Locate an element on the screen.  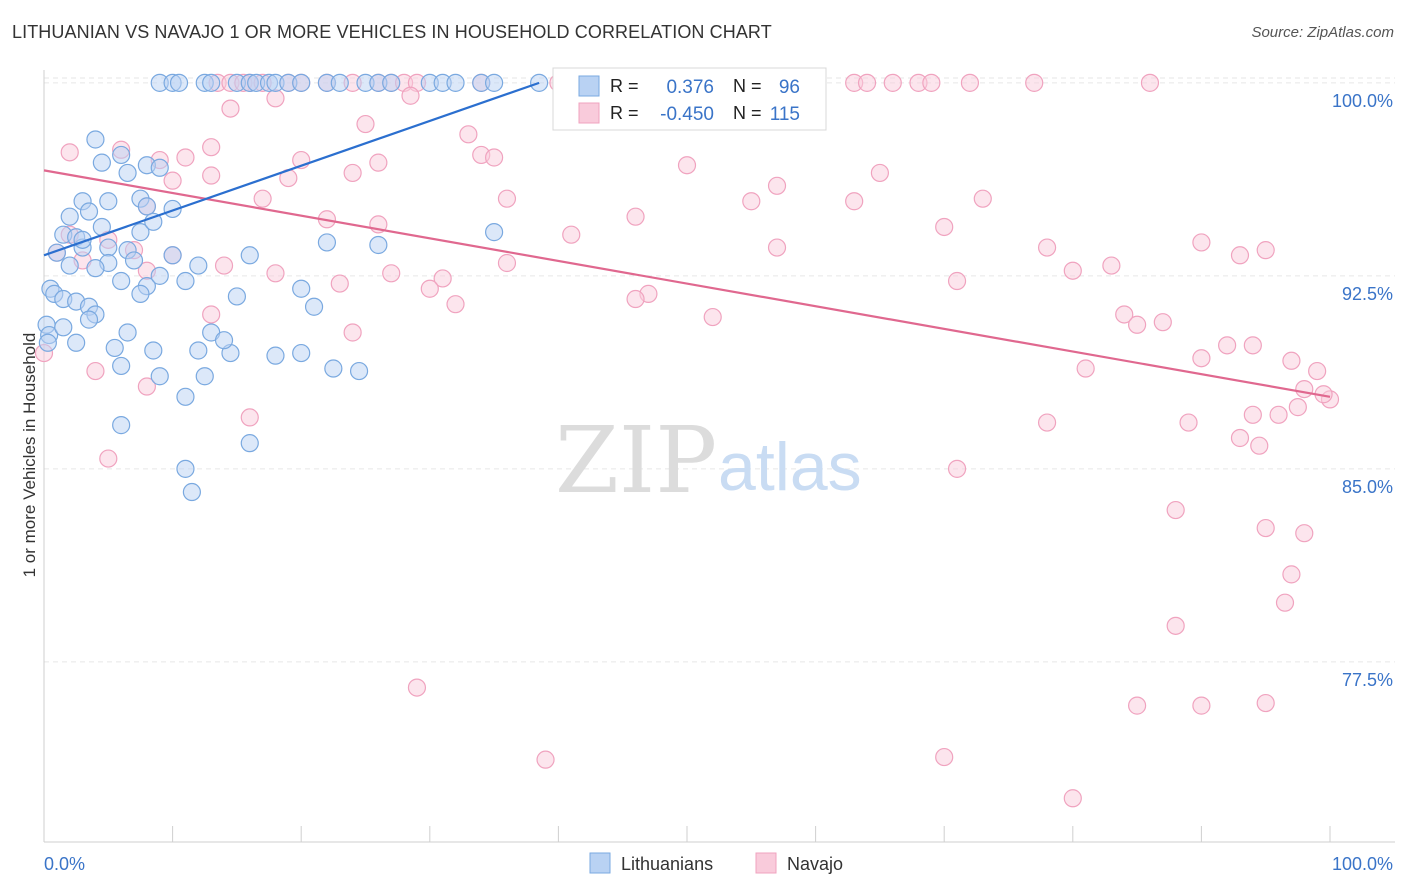
stats-r-value: 0.376 is located at coordinates (690, 87).